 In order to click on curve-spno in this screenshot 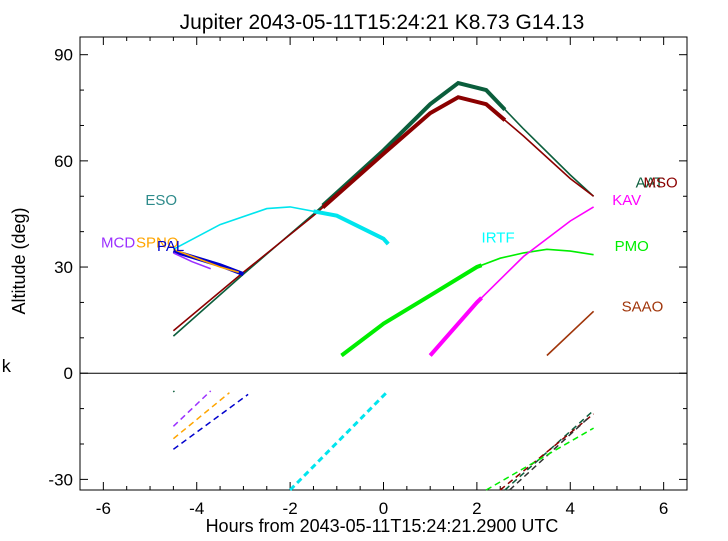, I will do `click(206, 261)`.